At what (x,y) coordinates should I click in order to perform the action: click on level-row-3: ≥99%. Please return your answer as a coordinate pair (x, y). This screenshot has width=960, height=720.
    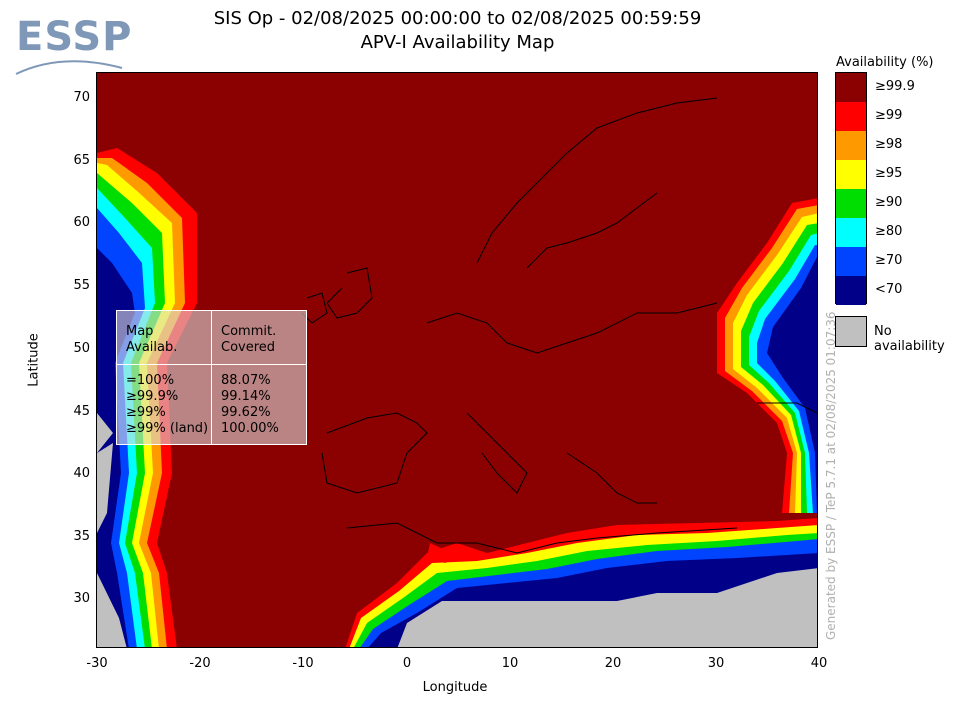
    Looking at the image, I should click on (146, 412).